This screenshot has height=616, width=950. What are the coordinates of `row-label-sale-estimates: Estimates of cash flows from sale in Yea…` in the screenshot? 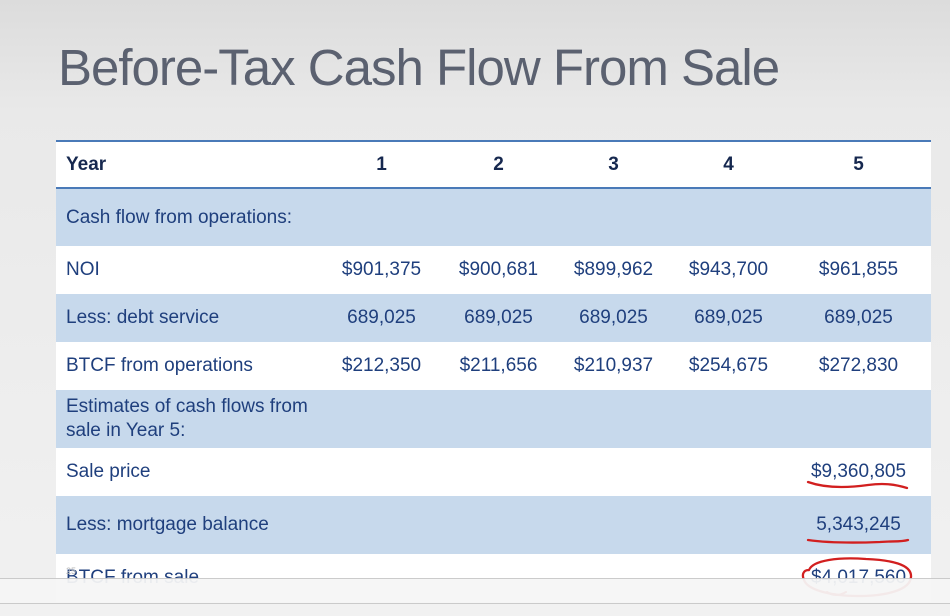 It's located at (187, 418).